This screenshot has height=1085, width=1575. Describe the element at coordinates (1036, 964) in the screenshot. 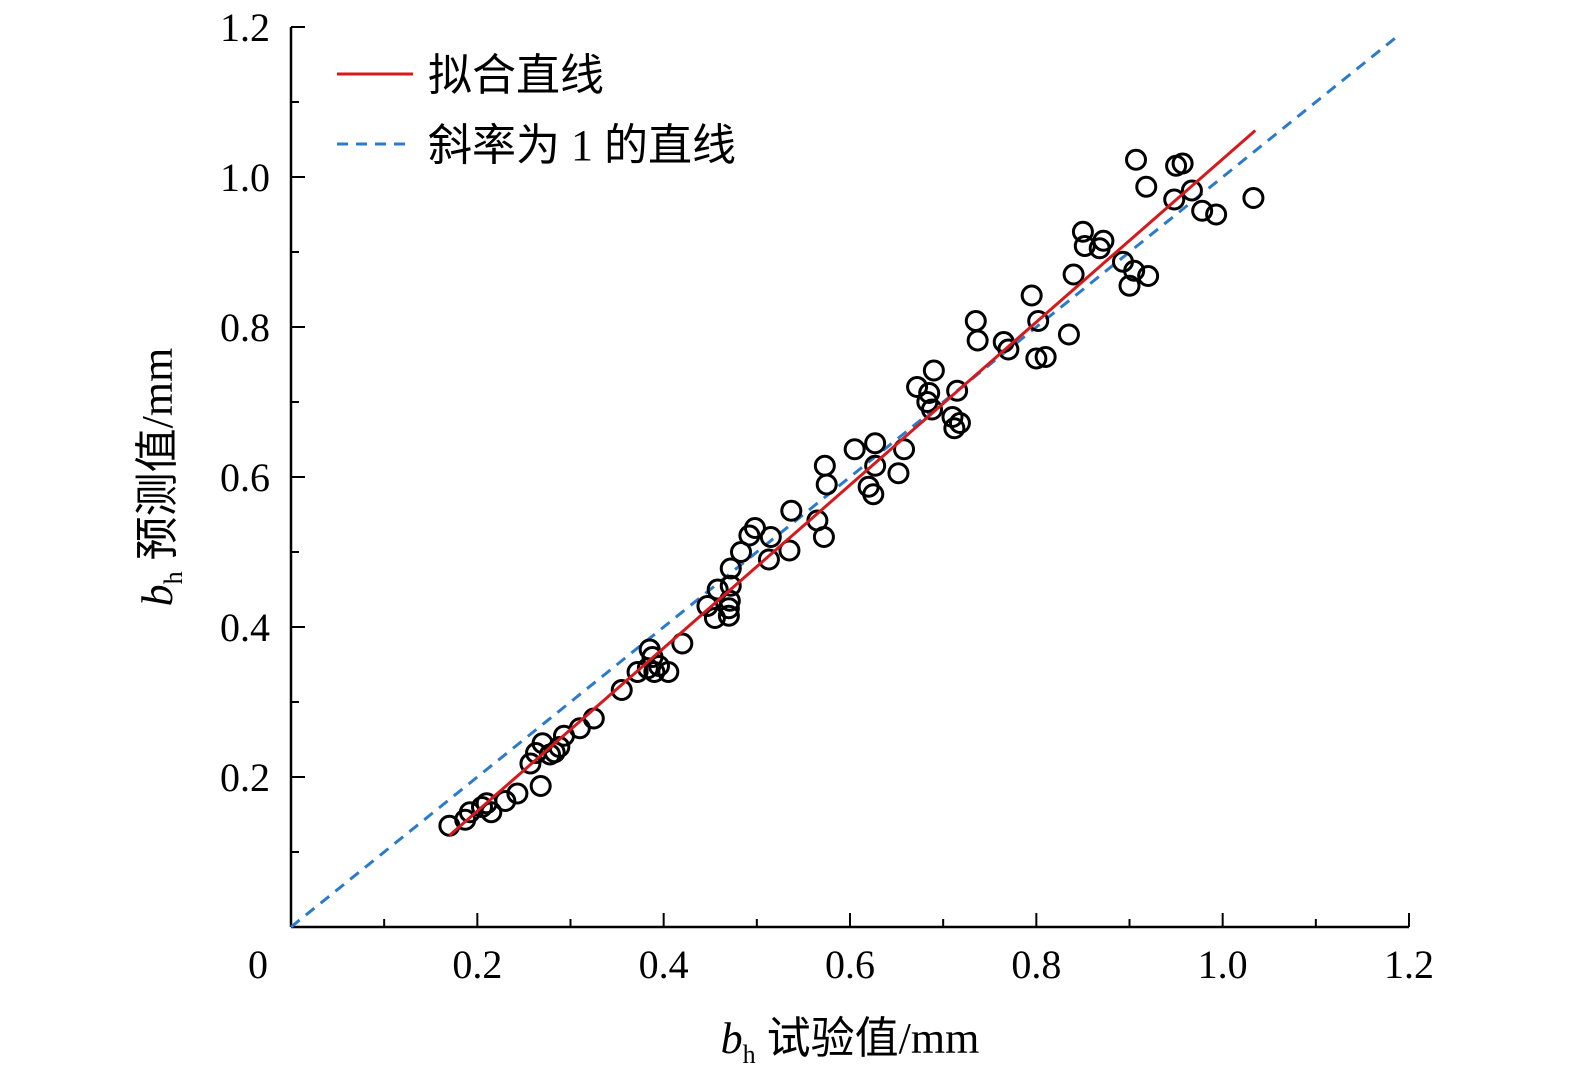

I see `x-tick-label: 0.8` at that location.